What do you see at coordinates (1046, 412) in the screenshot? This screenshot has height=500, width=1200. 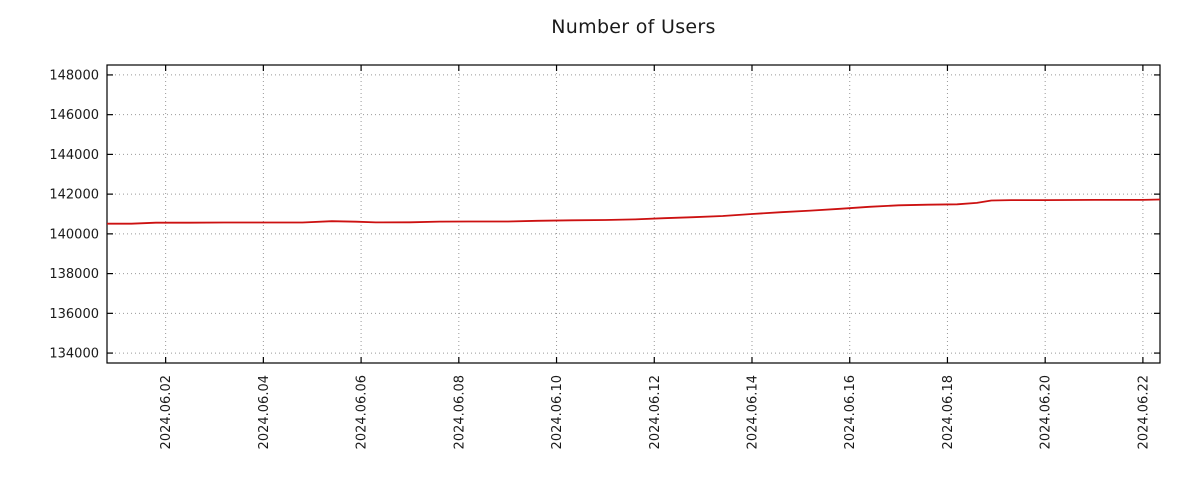 I see `x-tick-label: 2024.06.20` at bounding box center [1046, 412].